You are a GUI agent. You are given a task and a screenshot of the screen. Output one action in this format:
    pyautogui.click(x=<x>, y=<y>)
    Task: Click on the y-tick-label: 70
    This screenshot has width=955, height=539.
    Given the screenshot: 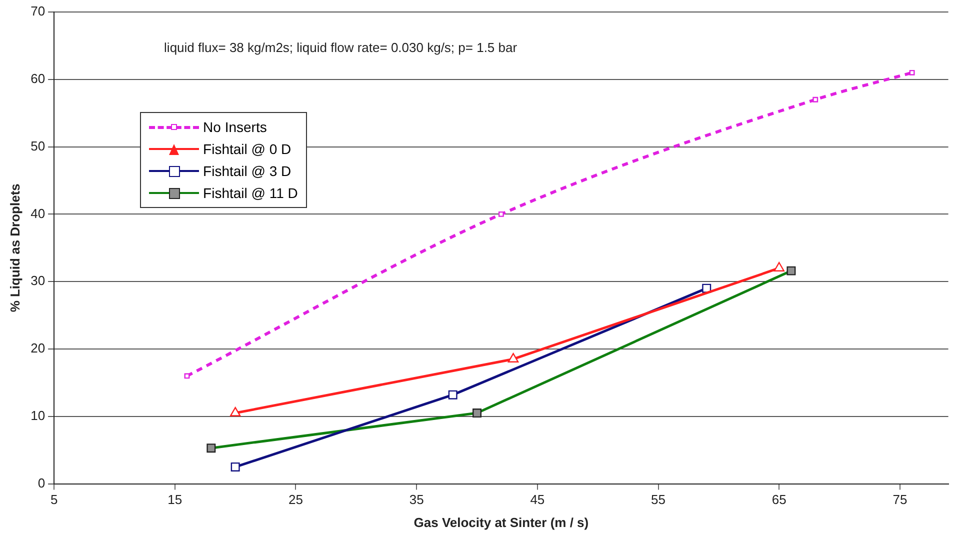 What is the action you would take?
    pyautogui.click(x=38, y=11)
    